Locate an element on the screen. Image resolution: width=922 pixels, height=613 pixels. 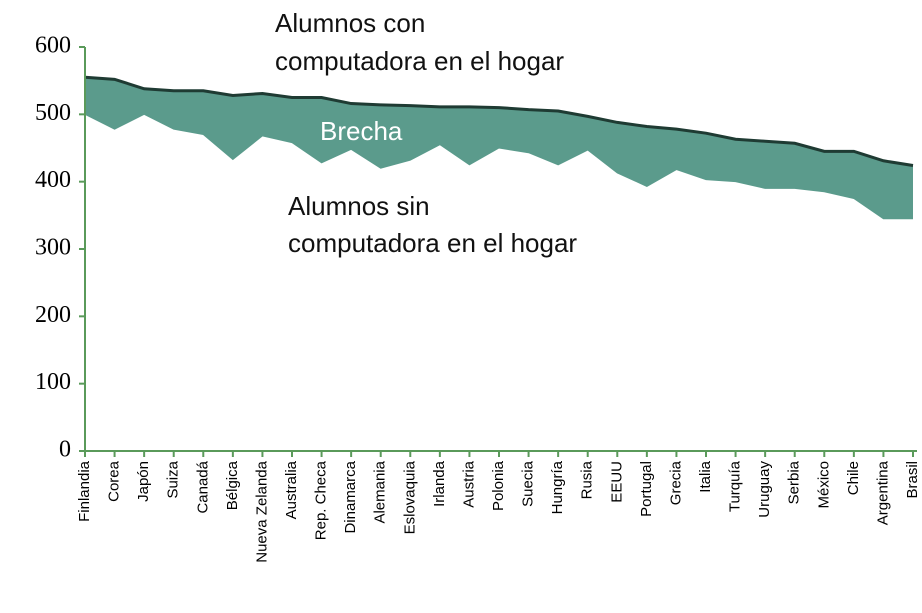
x-tick-label: Alemania is located at coordinates (380, 491).